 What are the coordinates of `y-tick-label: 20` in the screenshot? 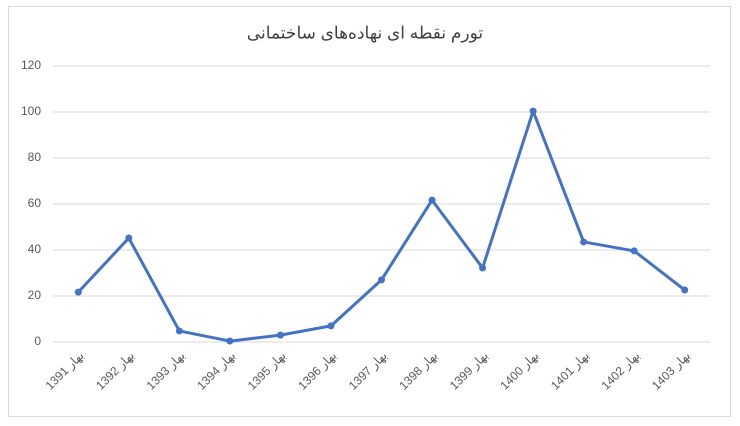 It's located at (35, 295).